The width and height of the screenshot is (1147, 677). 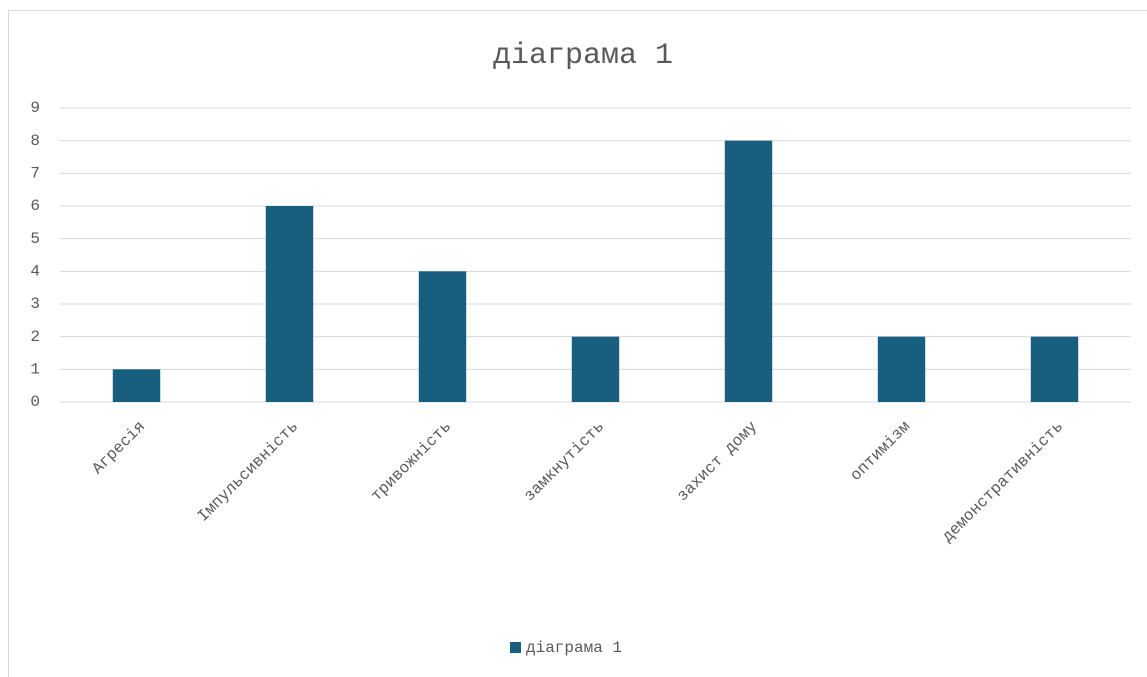 What do you see at coordinates (35, 141) in the screenshot?
I see `y-tick-label: 8` at bounding box center [35, 141].